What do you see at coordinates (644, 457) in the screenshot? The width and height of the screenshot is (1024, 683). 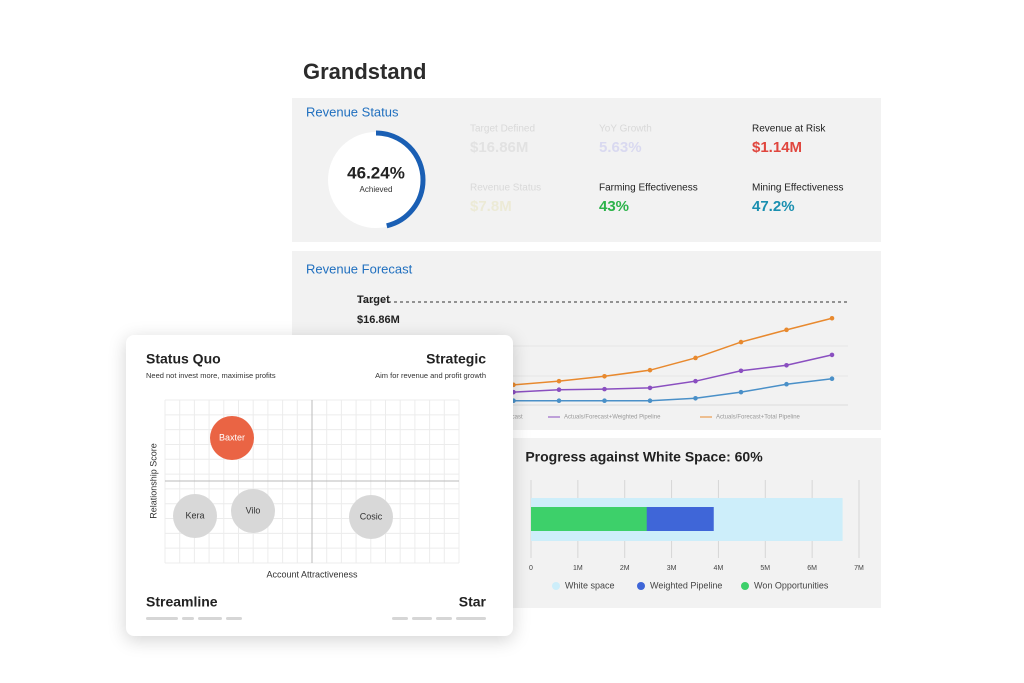 I see `chart-title: Progress against White Space: 60%` at bounding box center [644, 457].